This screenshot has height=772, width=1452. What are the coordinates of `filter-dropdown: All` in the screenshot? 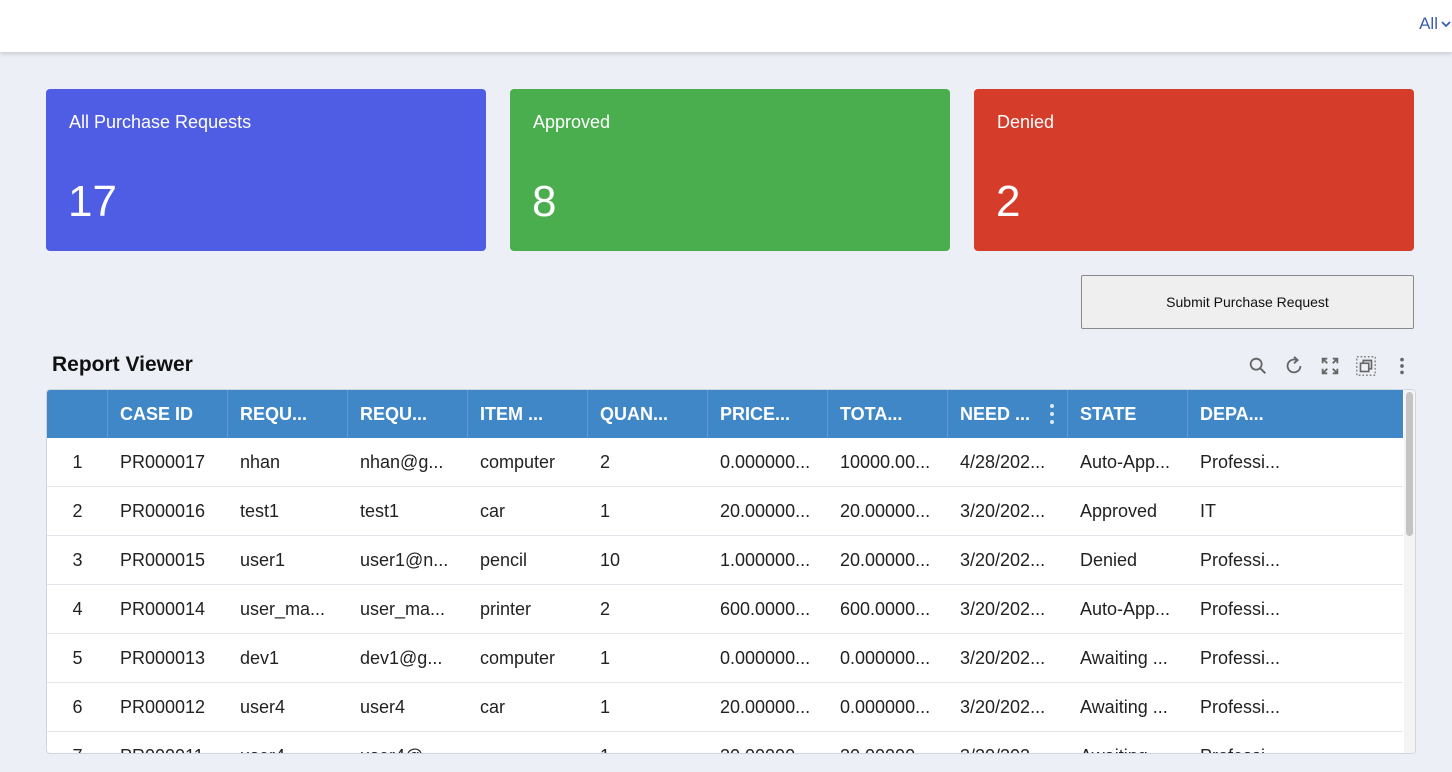 It's located at (1435, 24).